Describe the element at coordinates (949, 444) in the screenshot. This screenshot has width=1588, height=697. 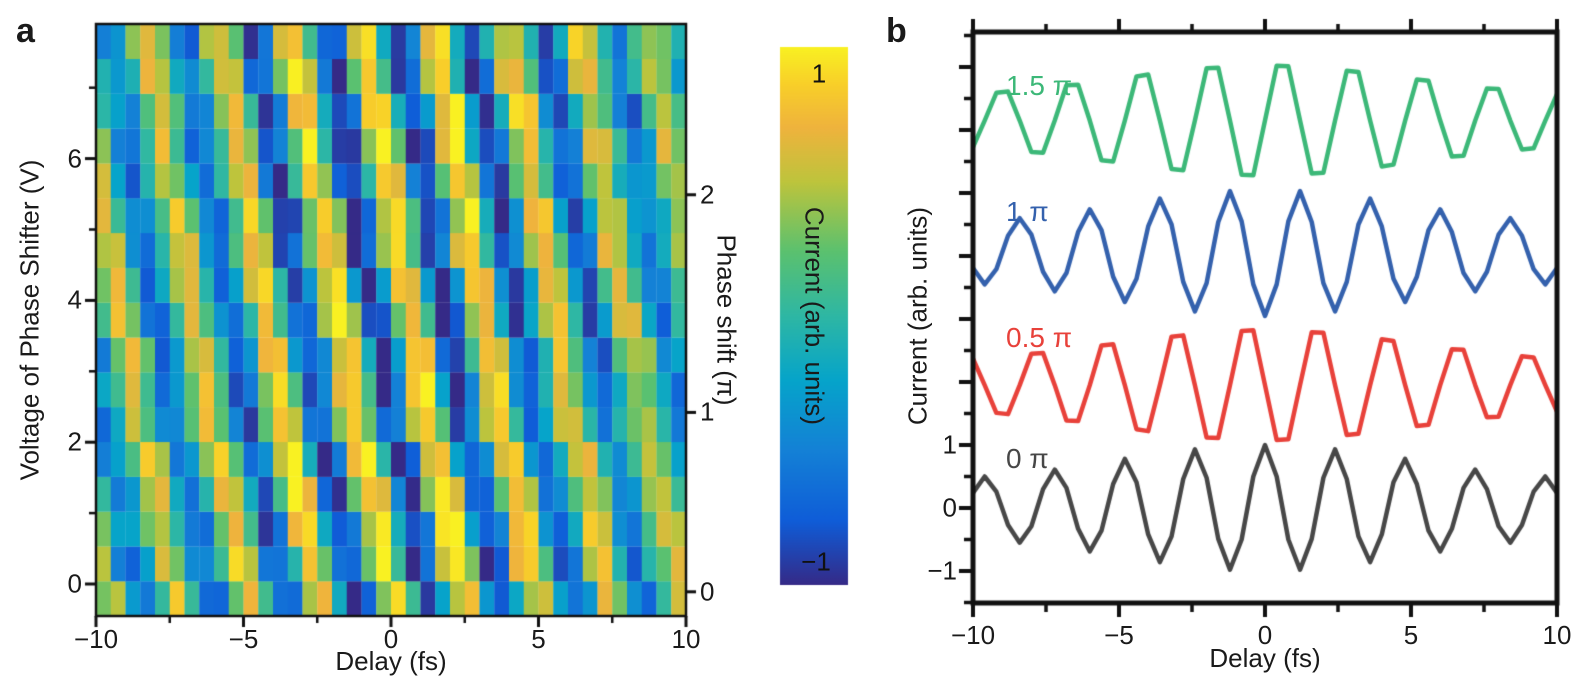
I see `panel-b-y-tick-label: 1` at that location.